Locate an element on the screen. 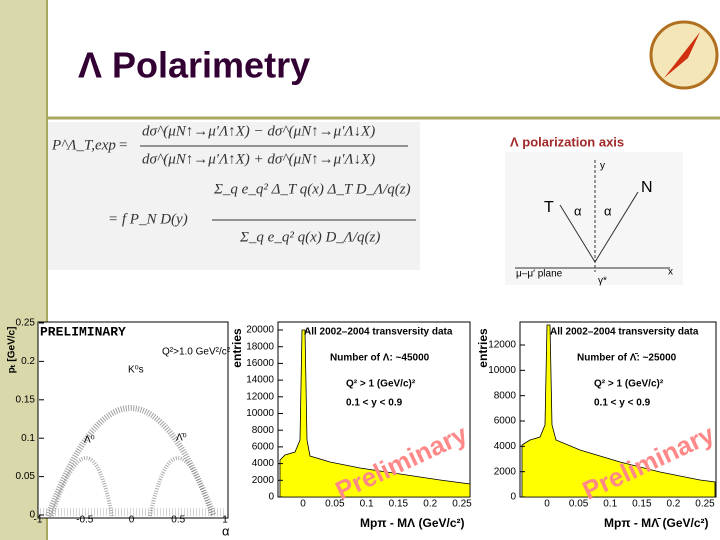 This screenshot has height=540, width=720. cut: Q²>1.0 GeV²/c² is located at coordinates (196, 352).